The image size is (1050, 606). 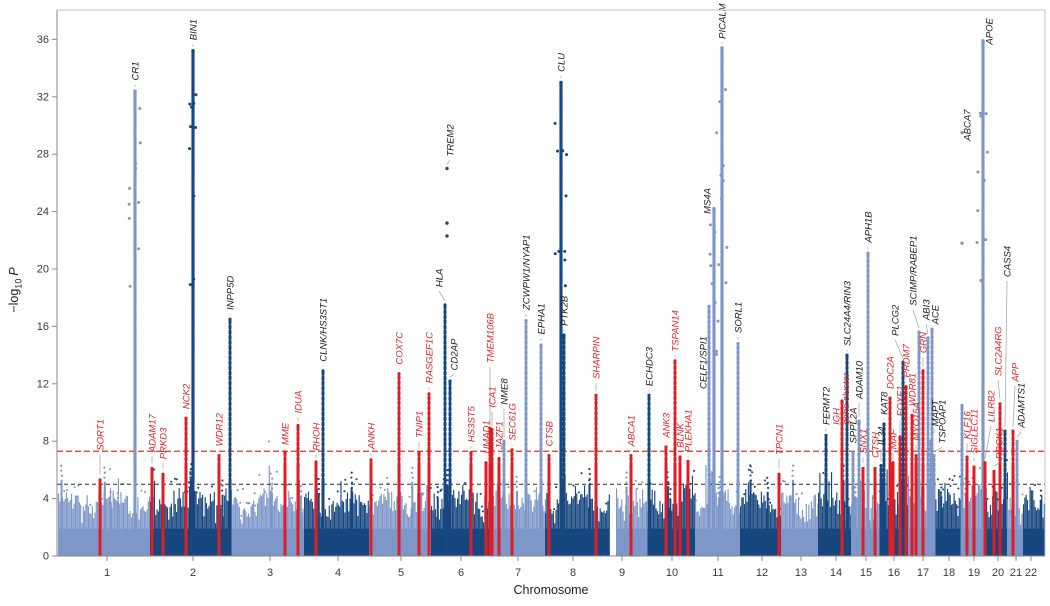 What do you see at coordinates (164, 443) in the screenshot?
I see `svg-text: PRKD3` at bounding box center [164, 443].